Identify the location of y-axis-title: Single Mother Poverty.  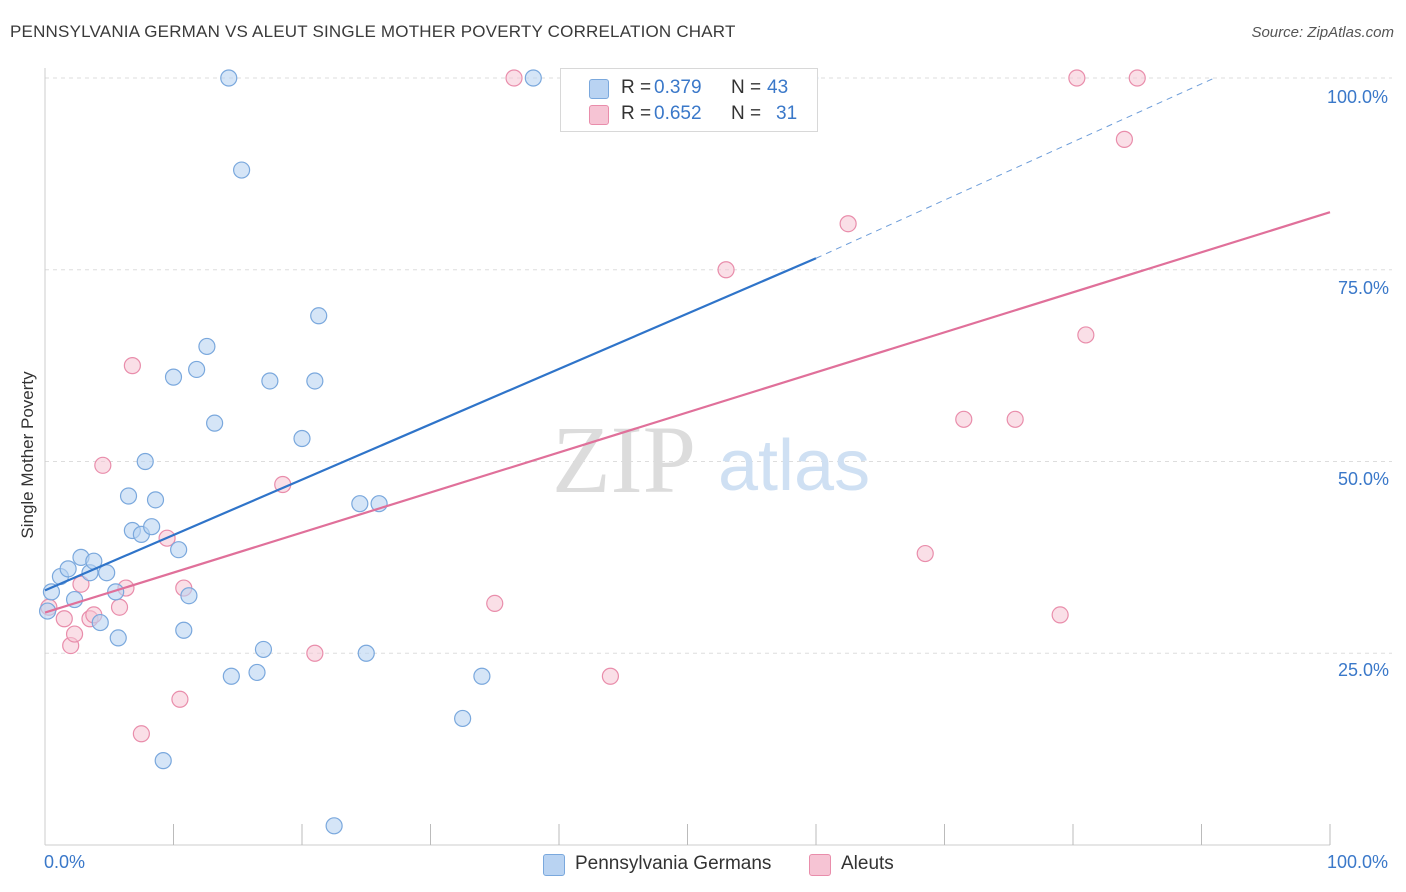
(27, 455).